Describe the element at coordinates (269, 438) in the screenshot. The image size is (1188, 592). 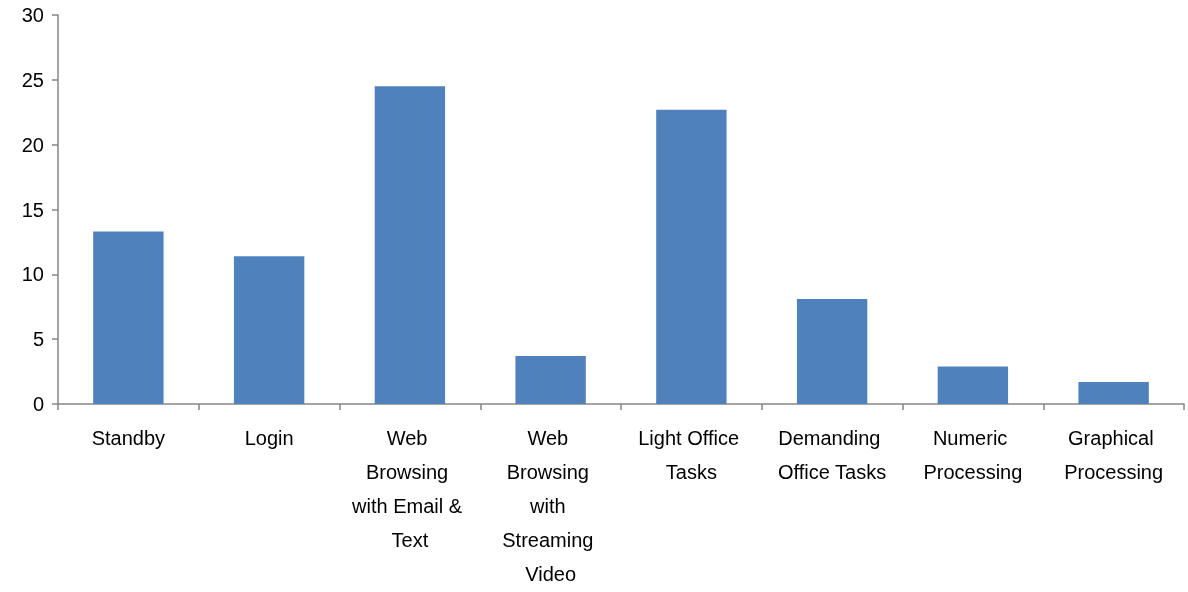
I see `x-tick-label: Login` at that location.